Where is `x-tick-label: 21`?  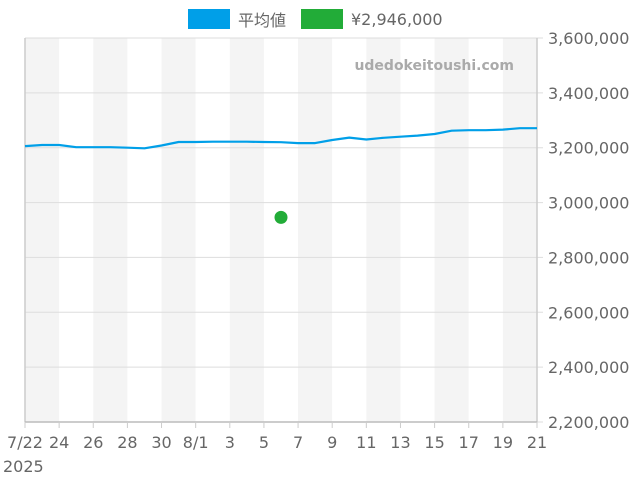 x-tick-label: 21 is located at coordinates (537, 442).